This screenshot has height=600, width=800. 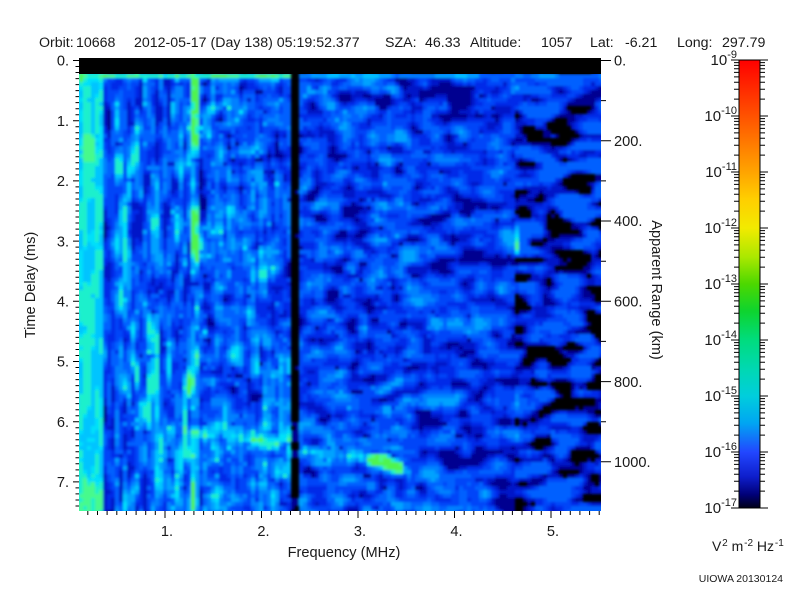 What do you see at coordinates (724, 59) in the screenshot?
I see `svg-text: 10-9` at bounding box center [724, 59].